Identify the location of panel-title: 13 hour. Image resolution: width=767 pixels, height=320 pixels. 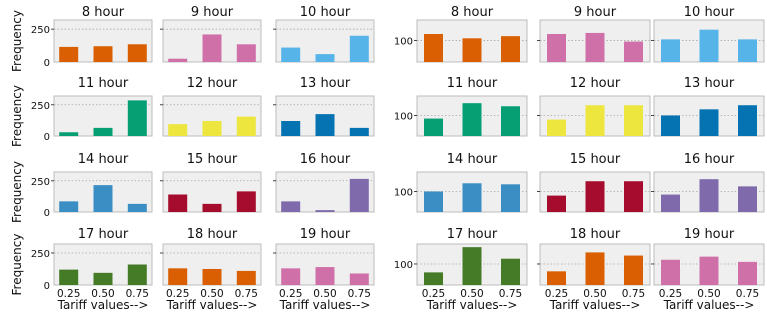
(709, 83).